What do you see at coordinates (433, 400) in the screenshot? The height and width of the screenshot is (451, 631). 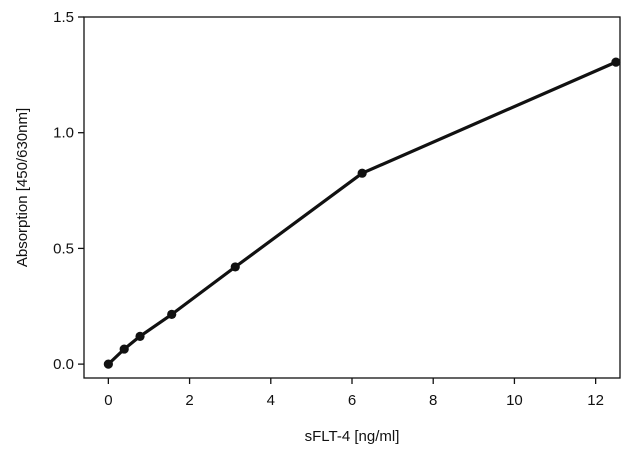 I see `x-tick-label: 8` at bounding box center [433, 400].